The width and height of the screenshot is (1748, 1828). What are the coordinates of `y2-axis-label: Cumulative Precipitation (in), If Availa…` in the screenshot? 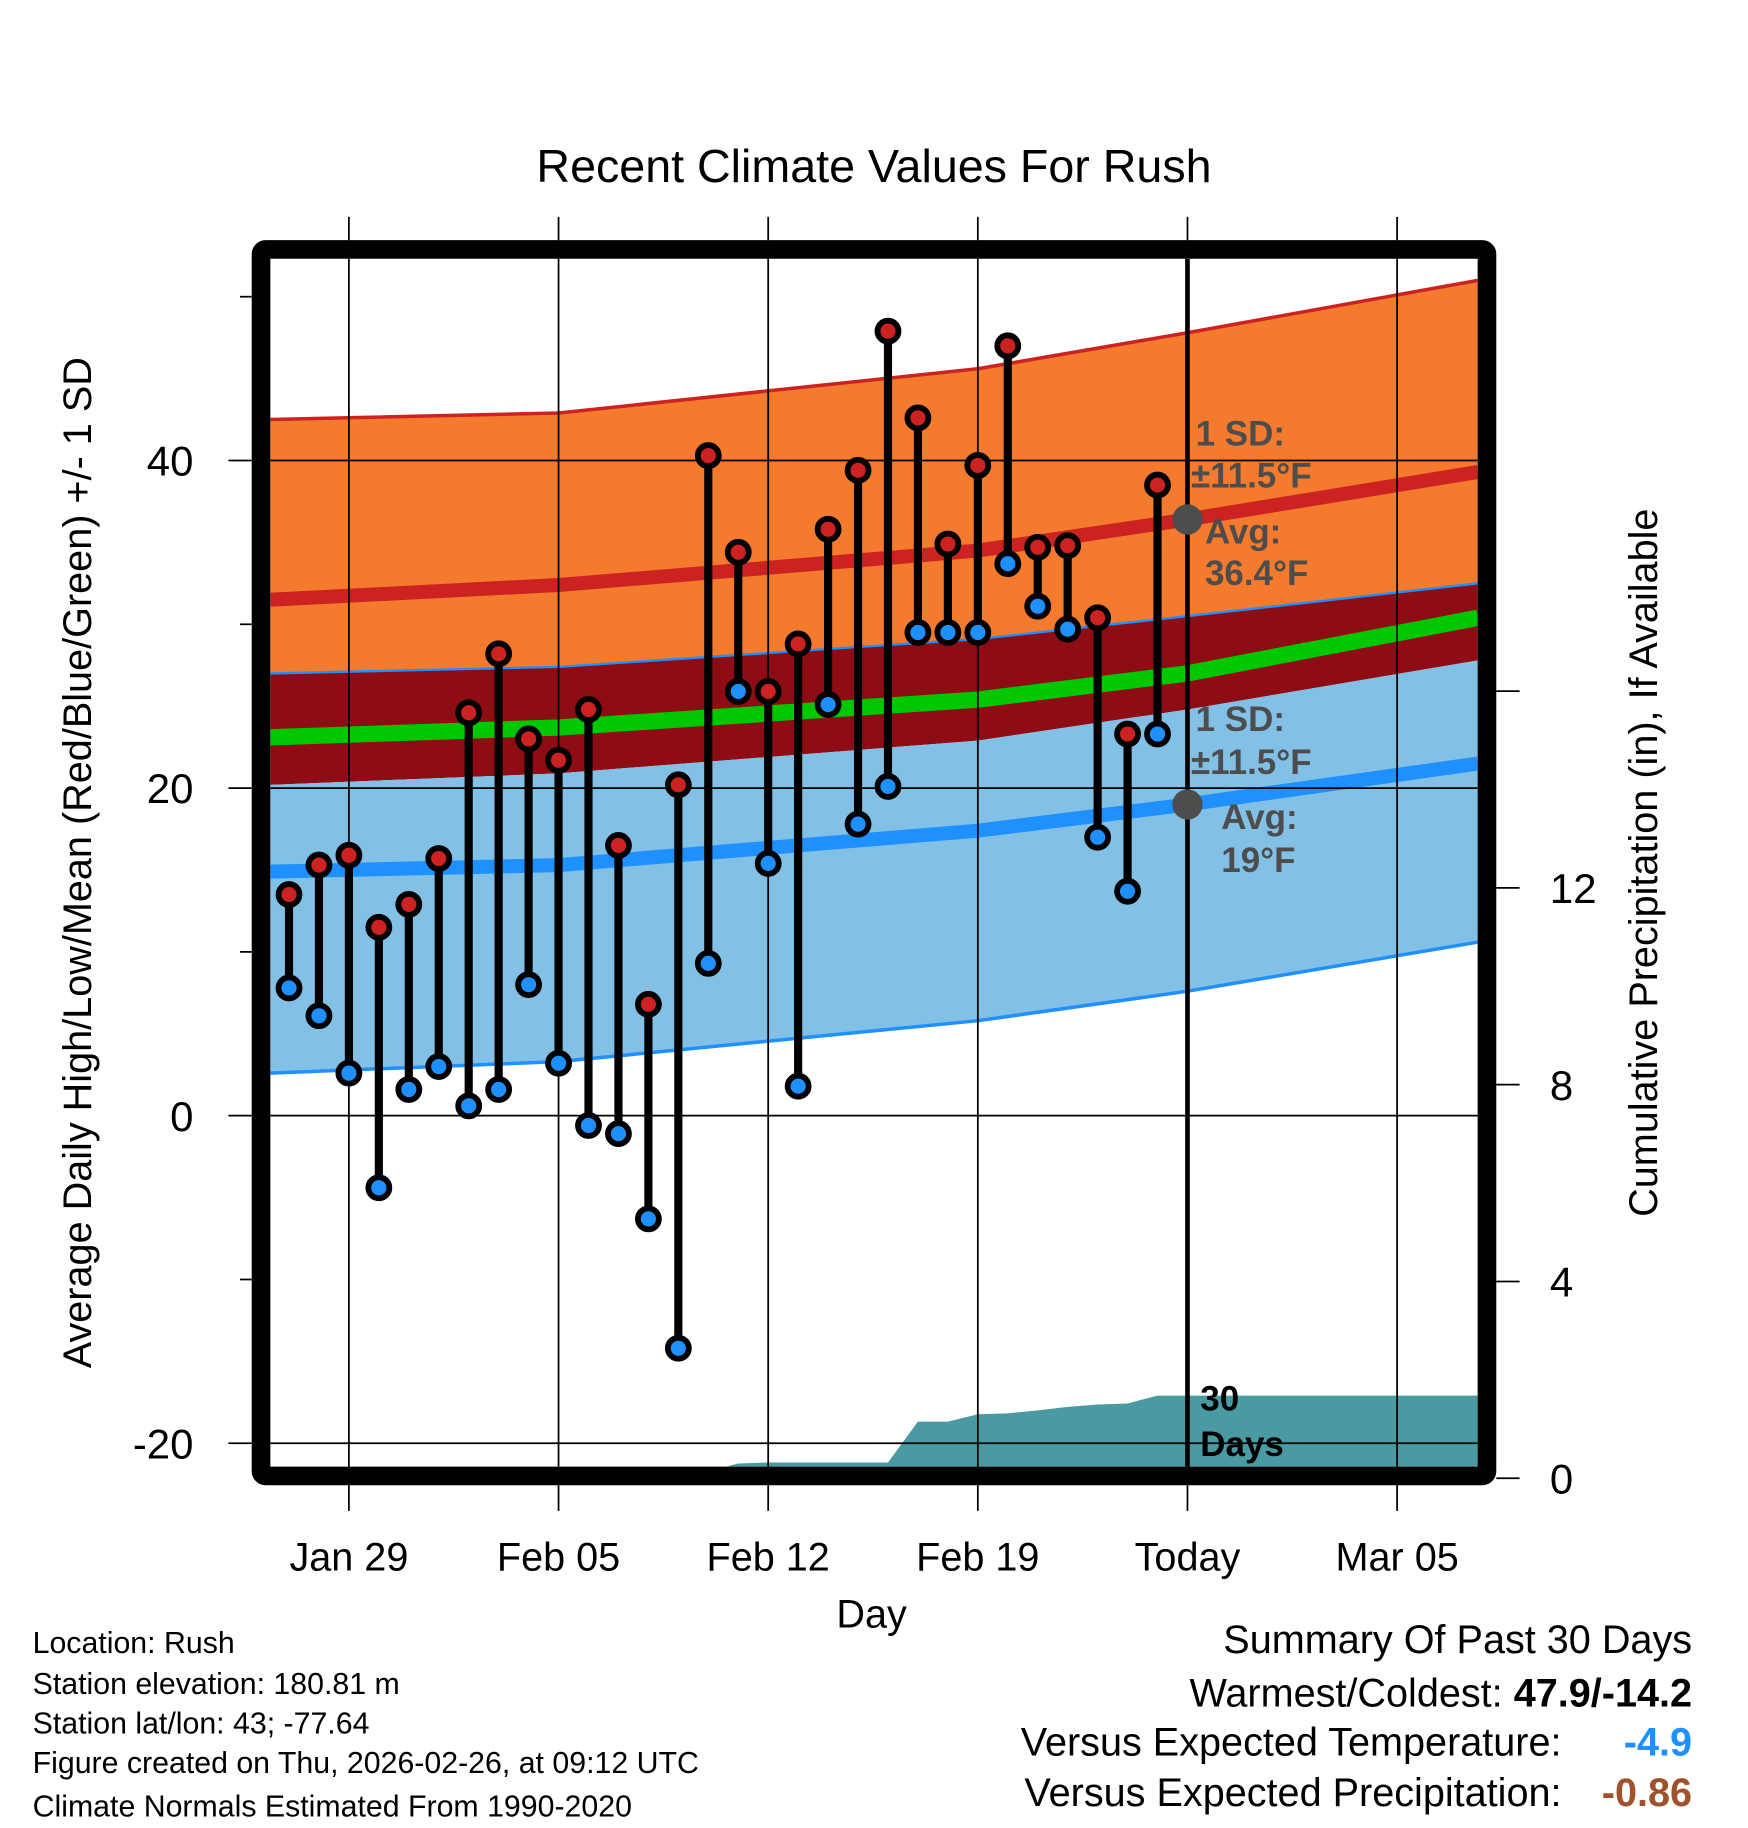 It's located at (1644, 863).